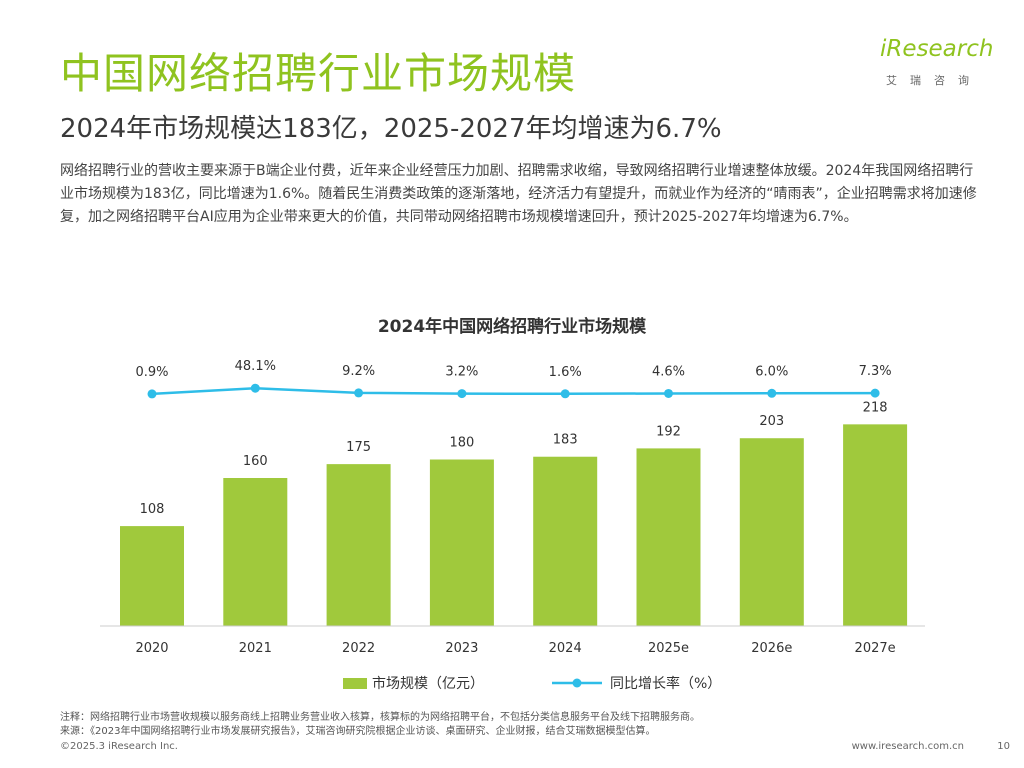 The image size is (1024, 768). I want to click on bar-2025e, so click(668, 537).